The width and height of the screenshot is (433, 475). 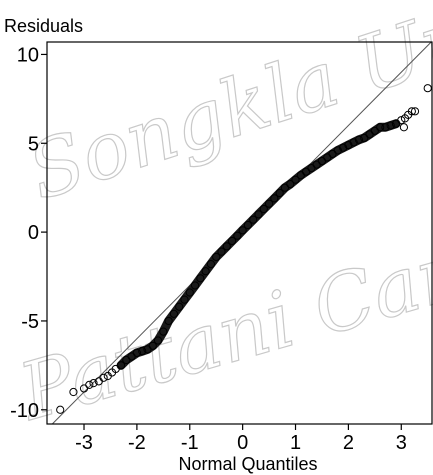 I want to click on x-tick-label: -1, so click(x=190, y=443).